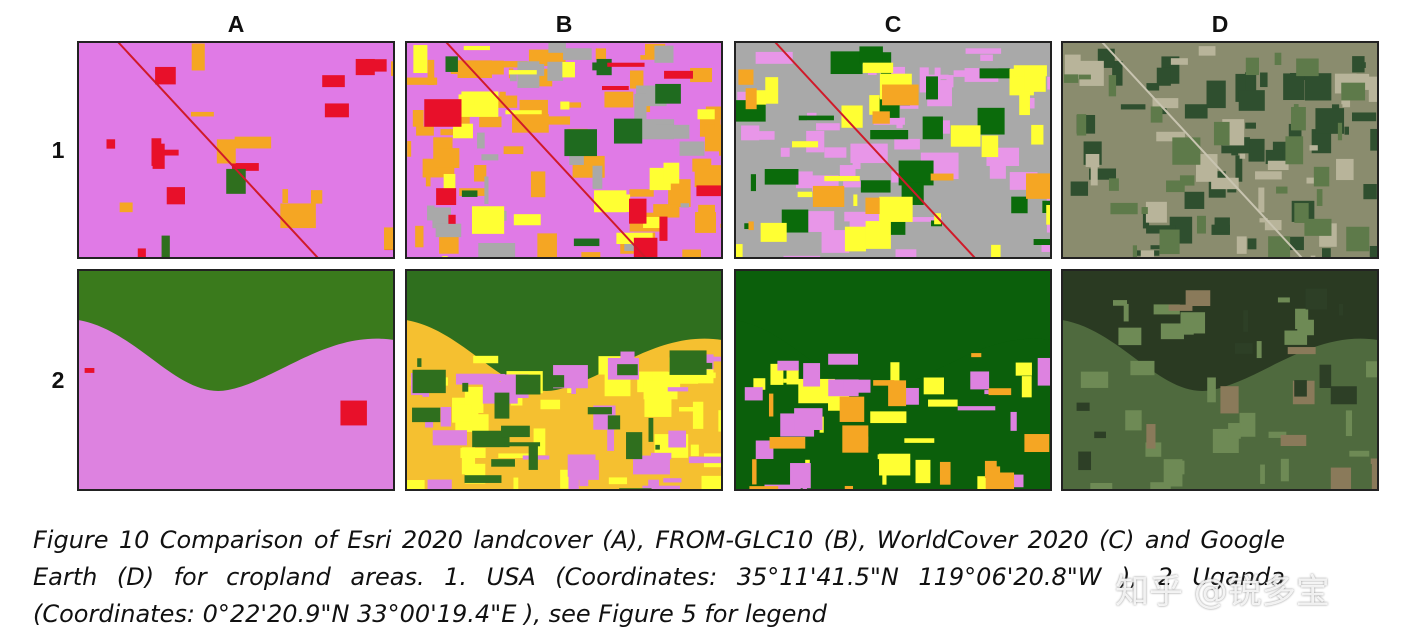 Image resolution: width=1417 pixels, height=644 pixels. Describe the element at coordinates (58, 150) in the screenshot. I see `row-label: 1` at that location.